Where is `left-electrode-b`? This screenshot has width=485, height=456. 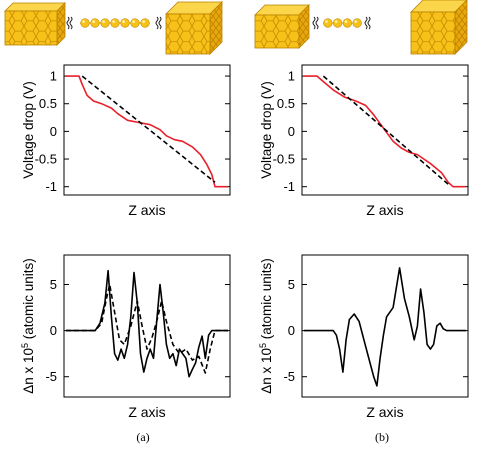
left-electrode-b is located at coordinates (282, 26).